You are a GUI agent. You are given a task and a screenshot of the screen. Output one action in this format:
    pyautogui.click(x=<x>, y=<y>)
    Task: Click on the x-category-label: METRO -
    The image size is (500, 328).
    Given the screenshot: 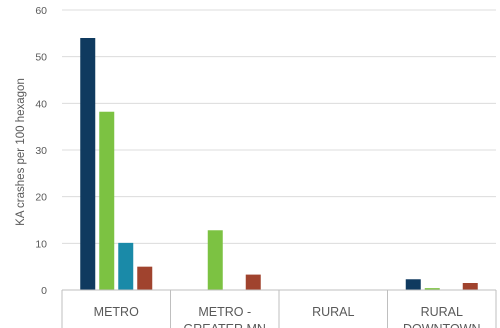 What is the action you would take?
    pyautogui.click(x=224, y=312)
    